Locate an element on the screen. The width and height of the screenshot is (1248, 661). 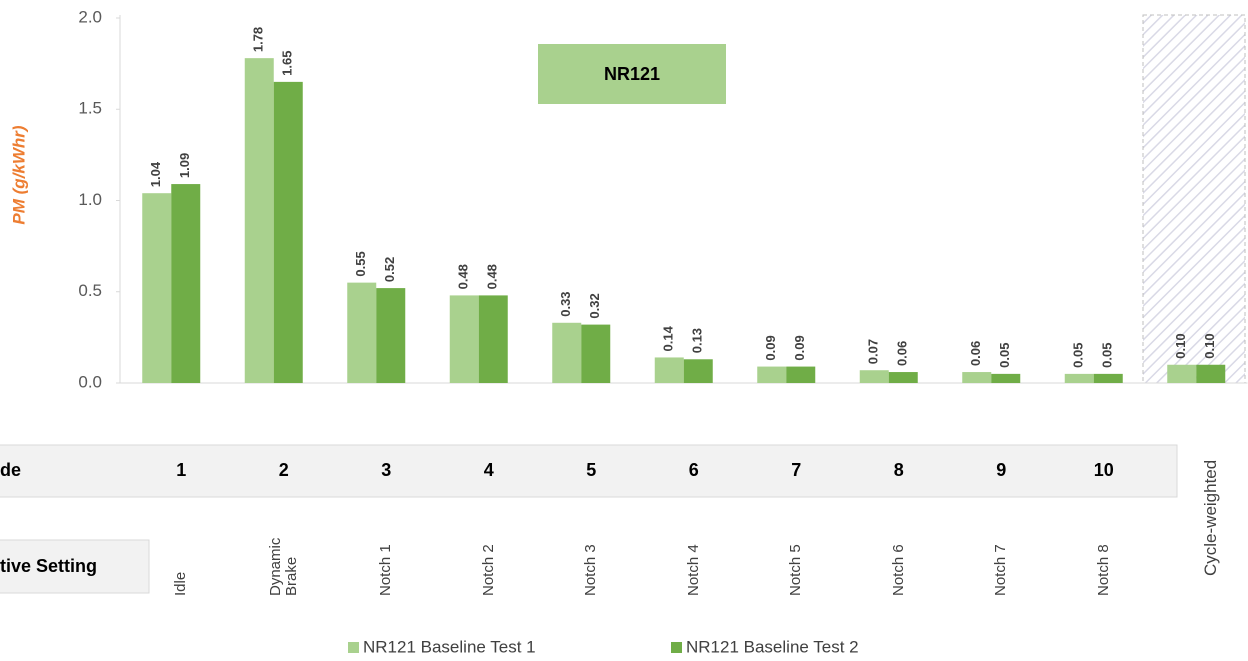
y-axis-label: PM (g/kWhr) is located at coordinates (18, 174).